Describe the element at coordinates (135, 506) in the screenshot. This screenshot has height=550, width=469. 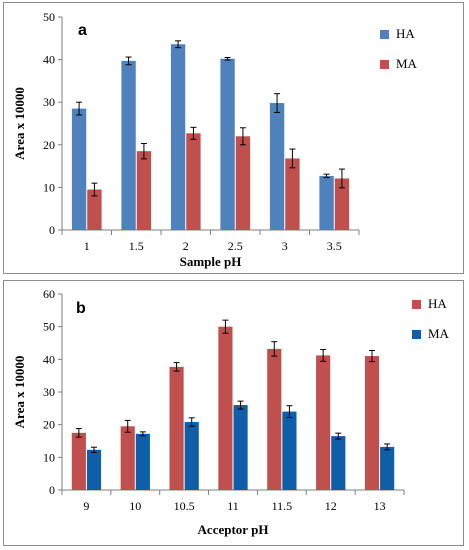
I see `x-tick-label: 10` at that location.